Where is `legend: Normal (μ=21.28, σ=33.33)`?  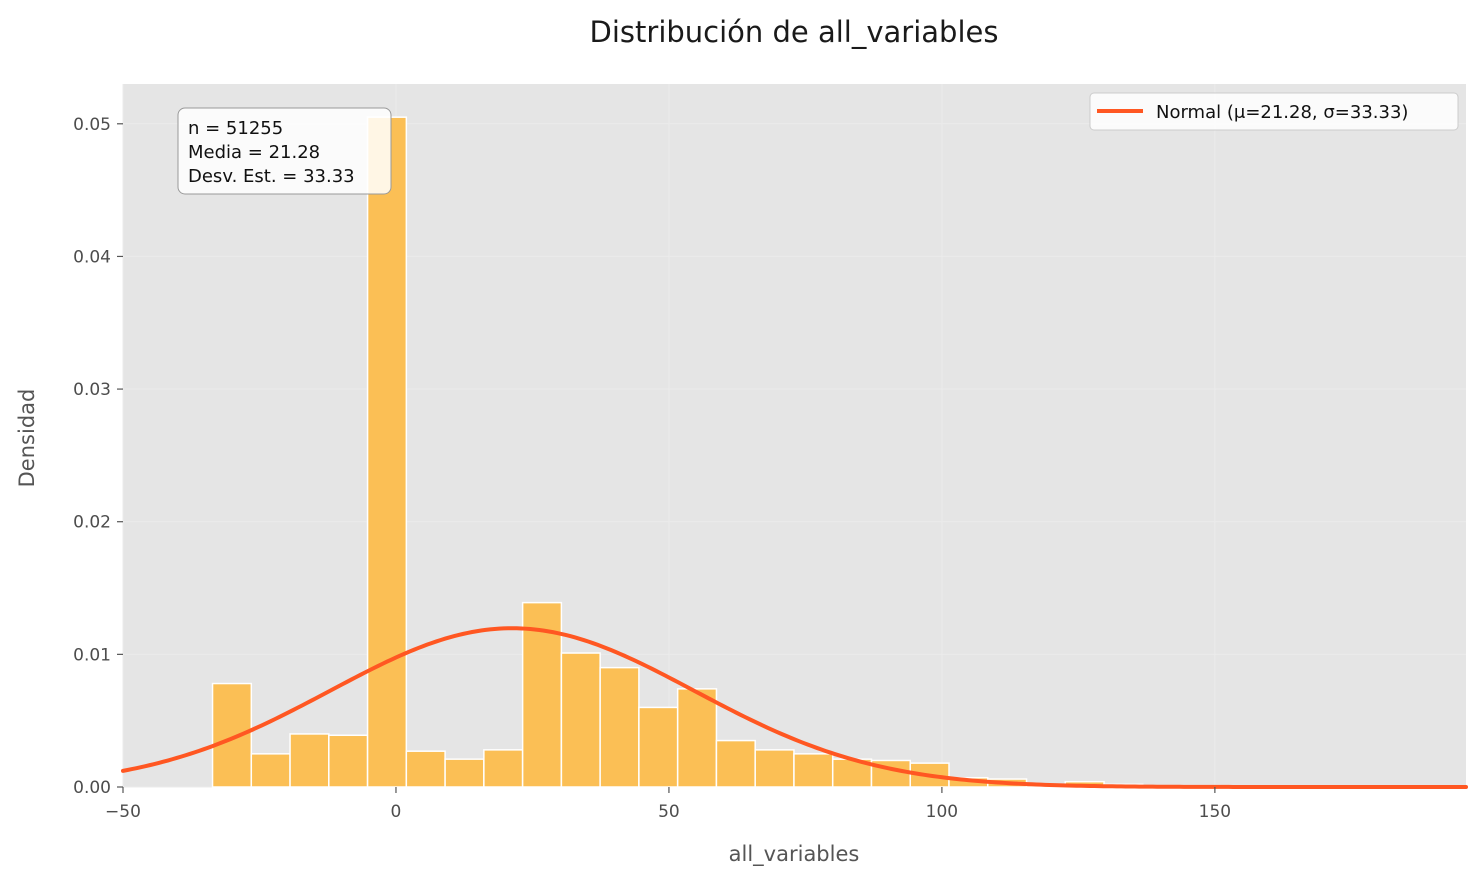 legend: Normal (μ=21.28, σ=33.33) is located at coordinates (1274, 111).